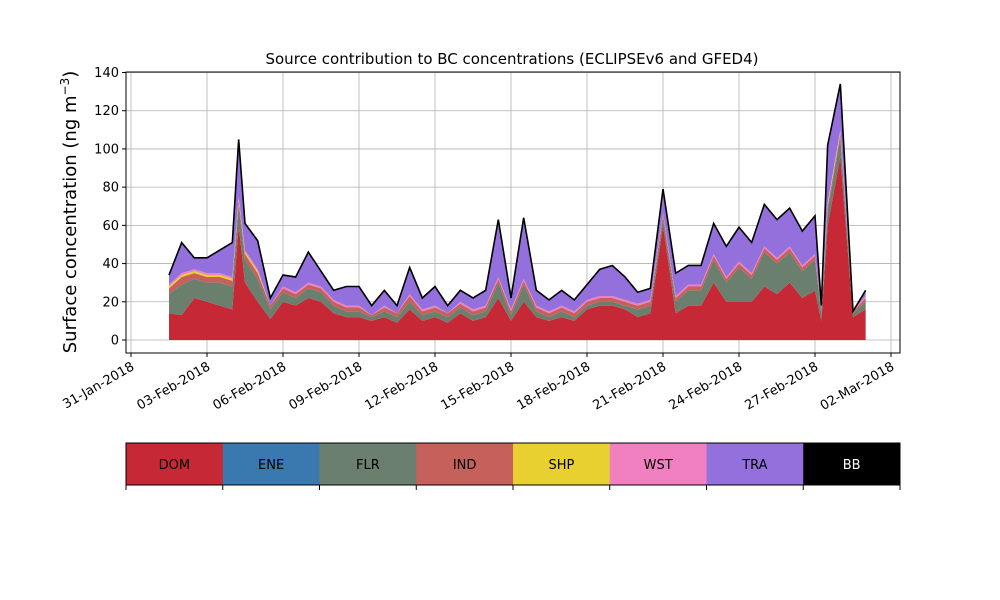 This screenshot has height=600, width=1000. I want to click on legend-label-ind: IND, so click(465, 465).